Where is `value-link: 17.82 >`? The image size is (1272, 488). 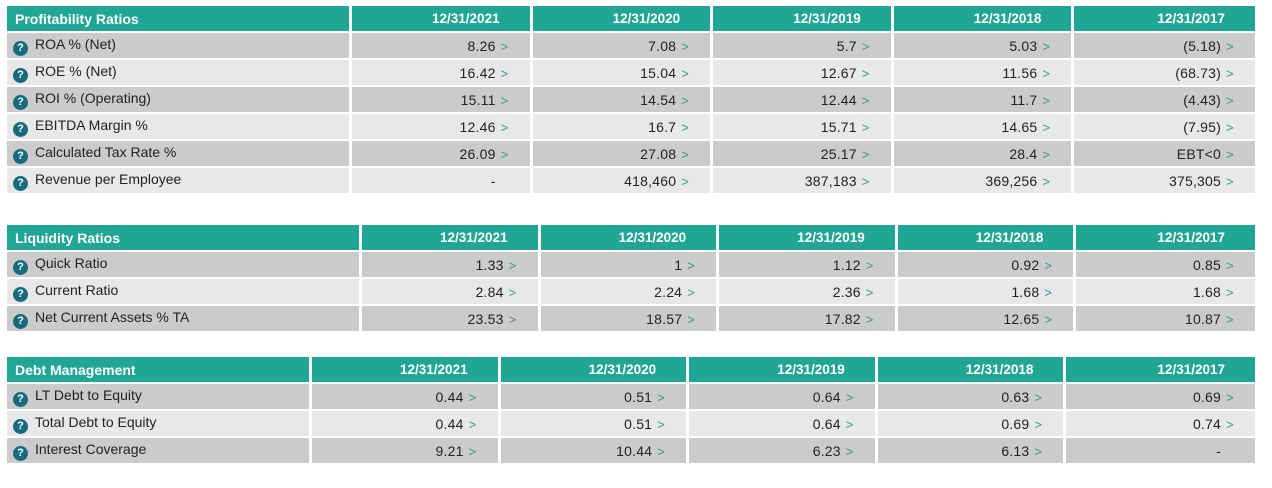
value-link: 17.82 > is located at coordinates (851, 319).